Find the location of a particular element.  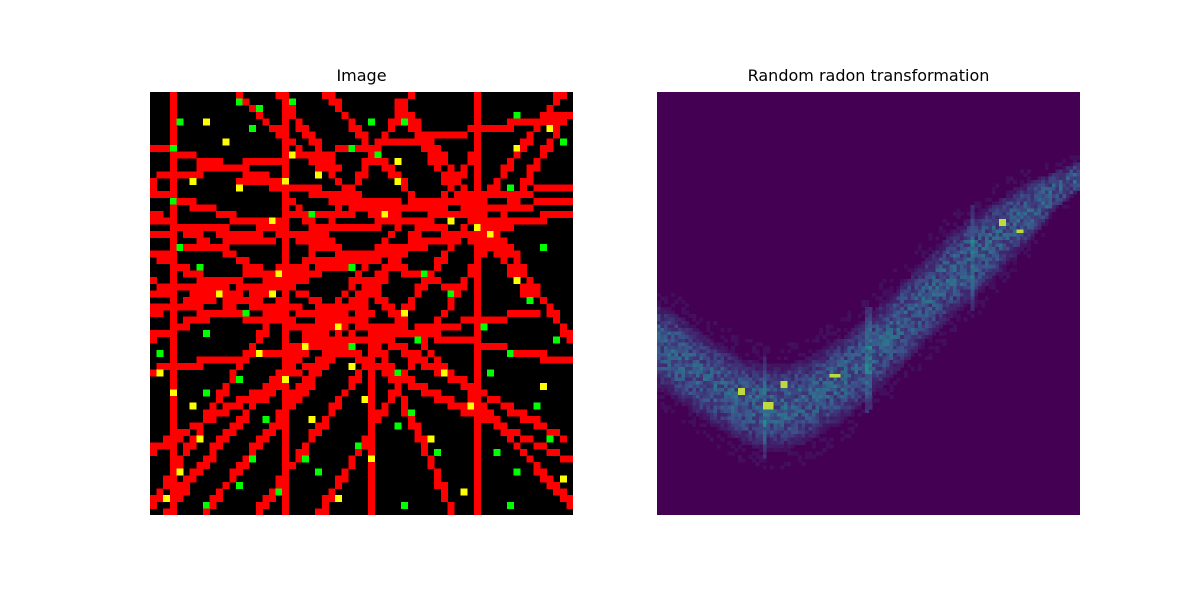

point-pixel is located at coordinates (246, 314).